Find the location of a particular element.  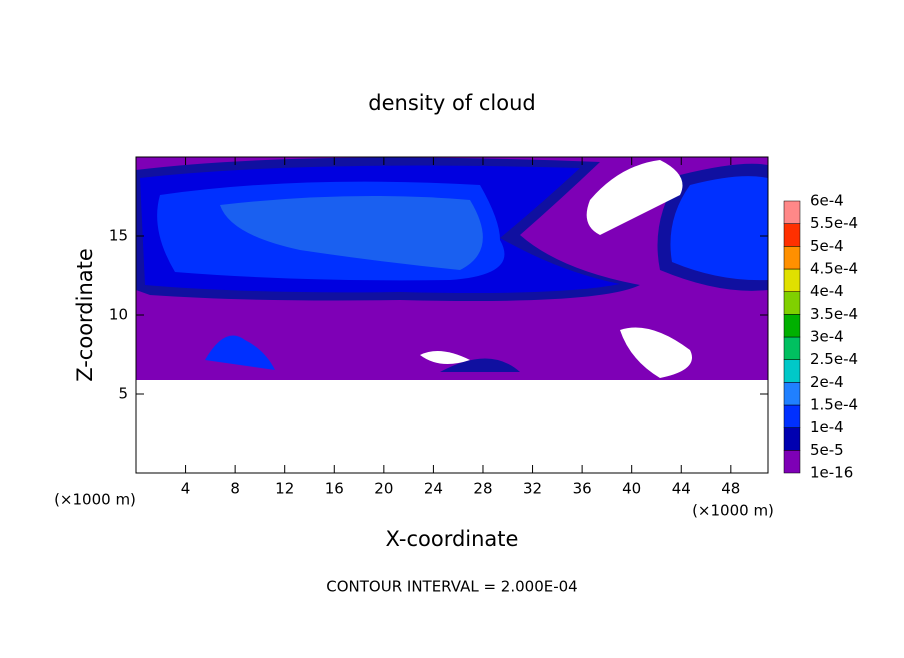

field-right is located at coordinates (719, 228).